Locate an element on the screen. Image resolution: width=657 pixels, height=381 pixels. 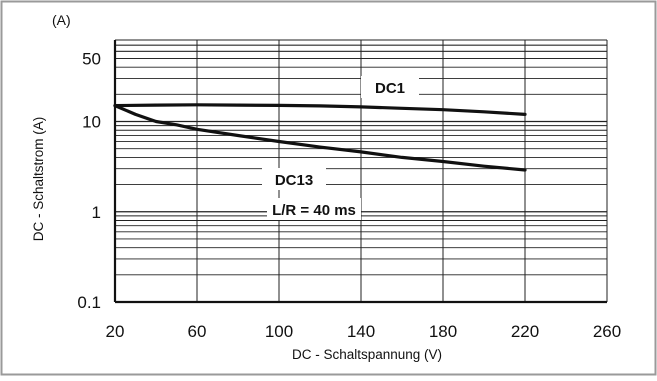
x-tick-label: 140 is located at coordinates (361, 331).